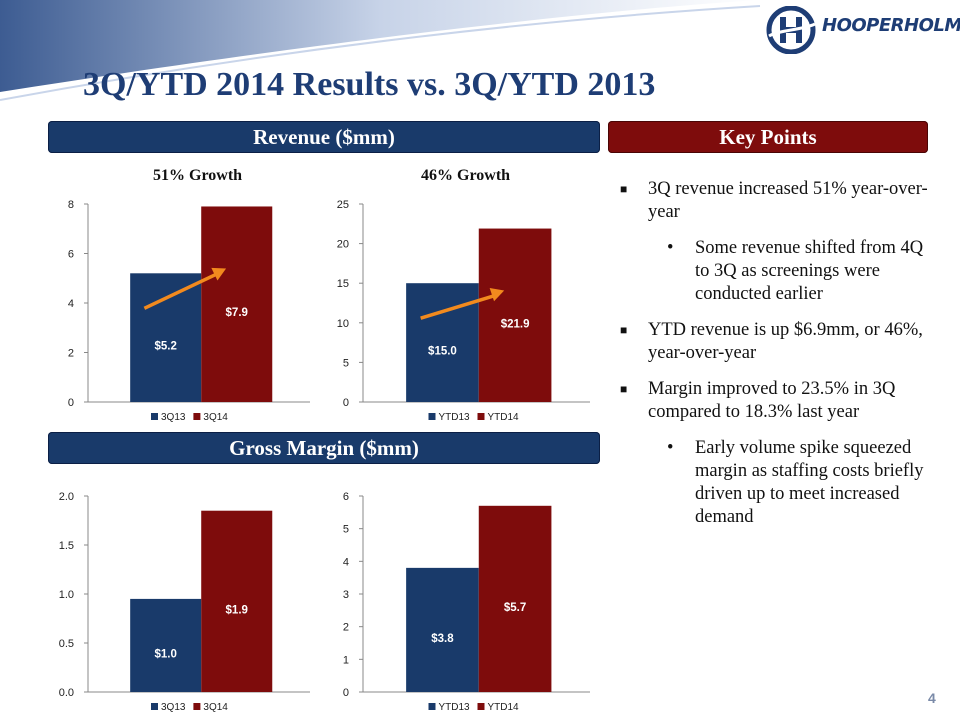 Image resolution: width=960 pixels, height=720 pixels. What do you see at coordinates (343, 284) in the screenshot?
I see `y-tick-label: 15` at bounding box center [343, 284].